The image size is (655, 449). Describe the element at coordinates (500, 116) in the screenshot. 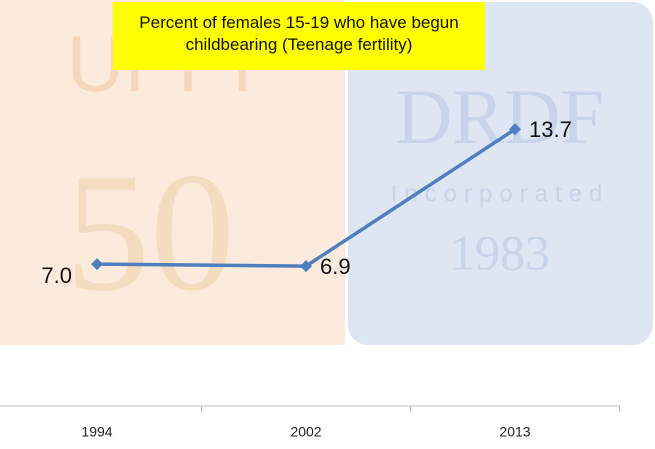

I see `logo-text: DRDF` at that location.